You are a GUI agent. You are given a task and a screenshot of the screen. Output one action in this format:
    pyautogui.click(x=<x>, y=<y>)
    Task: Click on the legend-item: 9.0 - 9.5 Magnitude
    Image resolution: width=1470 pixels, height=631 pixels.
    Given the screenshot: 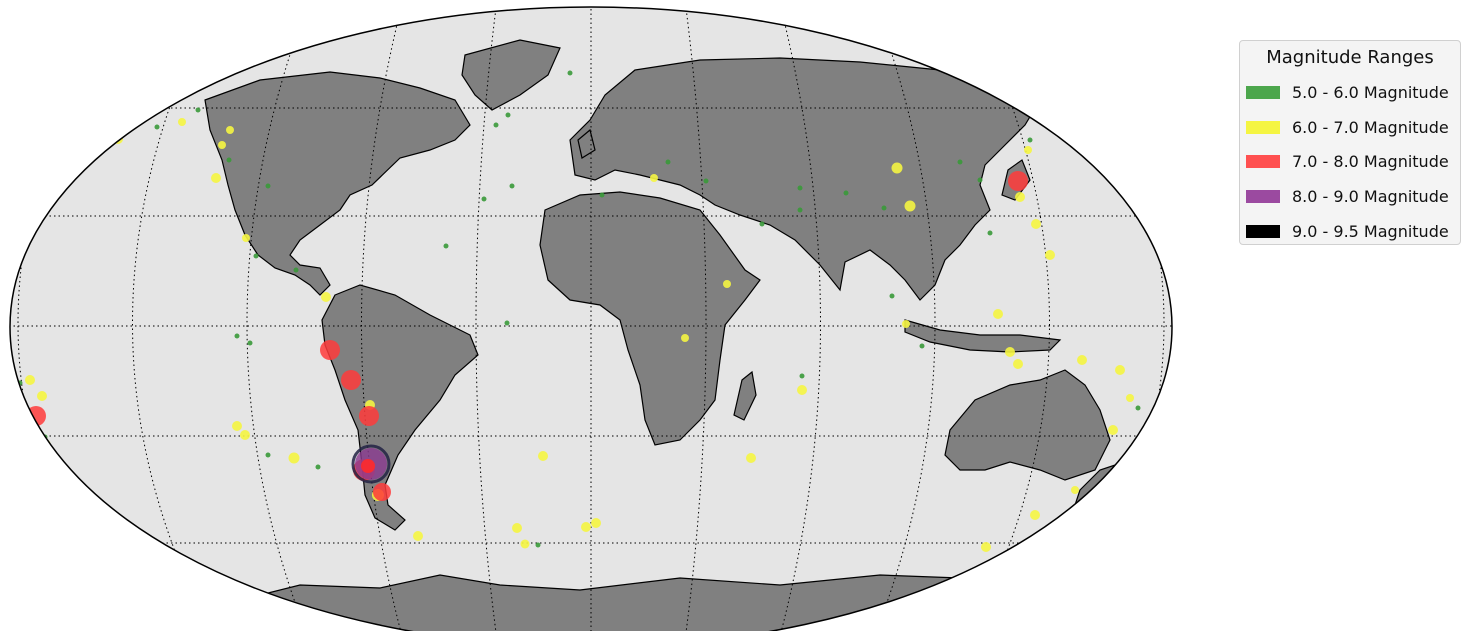 What is the action you would take?
    pyautogui.click(x=1347, y=231)
    